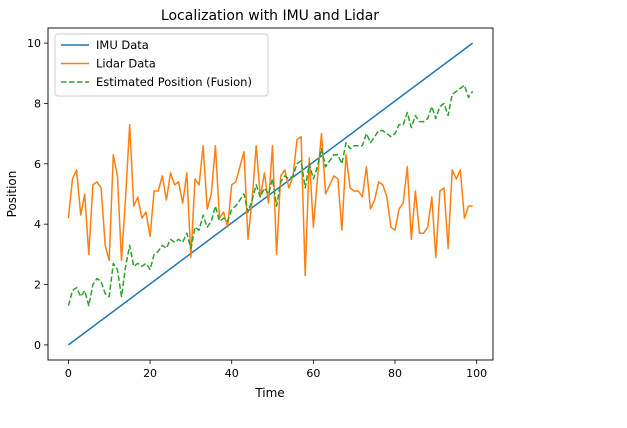 This screenshot has width=627, height=428. I want to click on y-axis: 0 2 4 6 8 10, so click(37, 194).